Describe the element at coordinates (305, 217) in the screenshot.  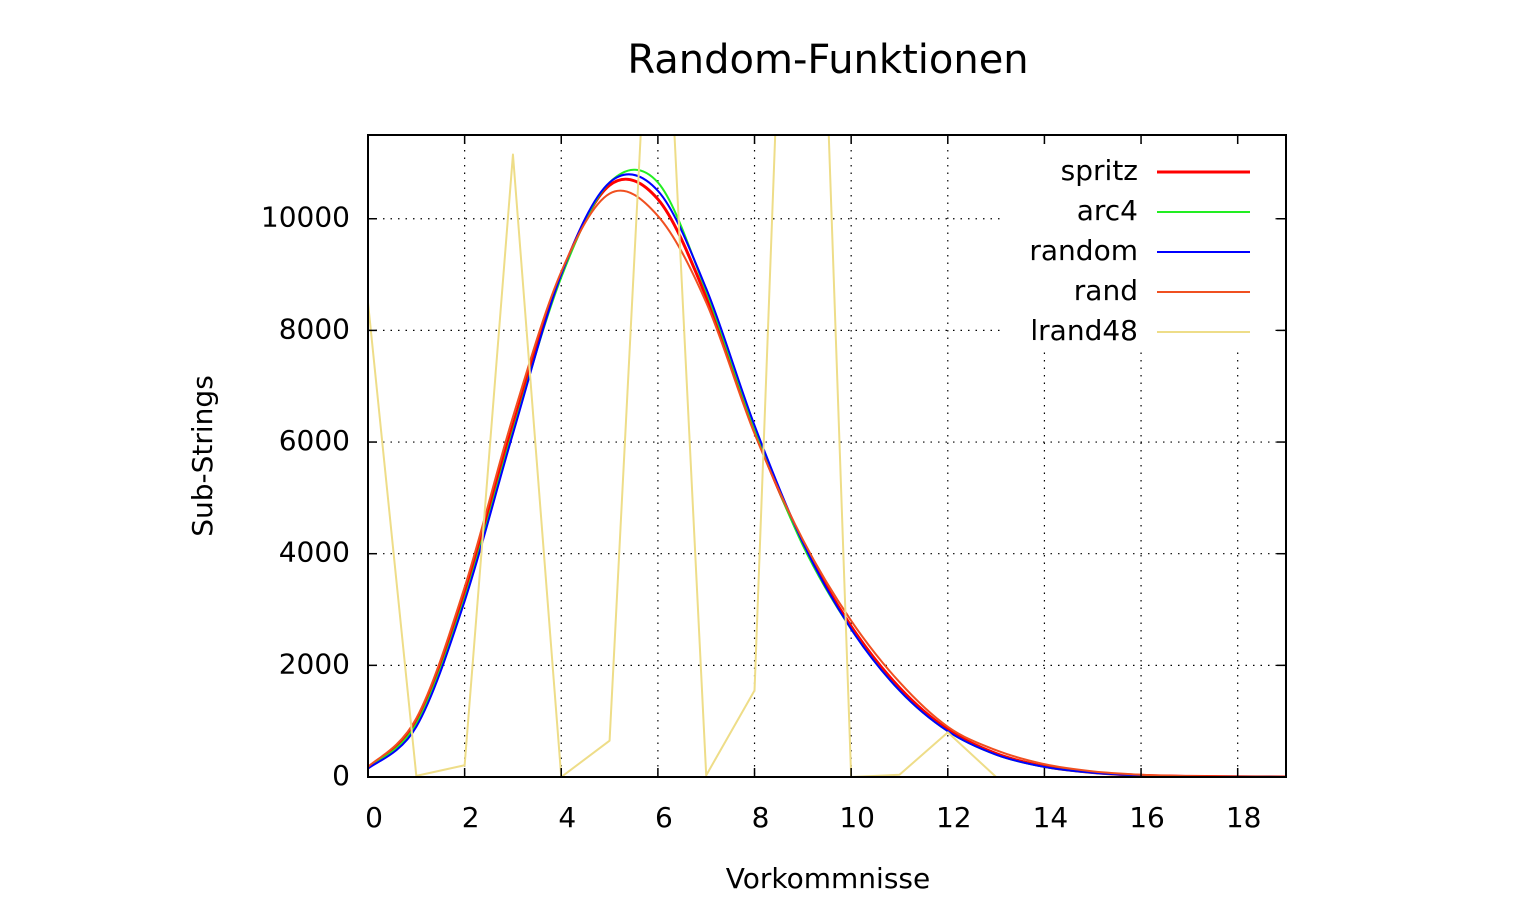
I see `y-tick-label: 10000` at that location.